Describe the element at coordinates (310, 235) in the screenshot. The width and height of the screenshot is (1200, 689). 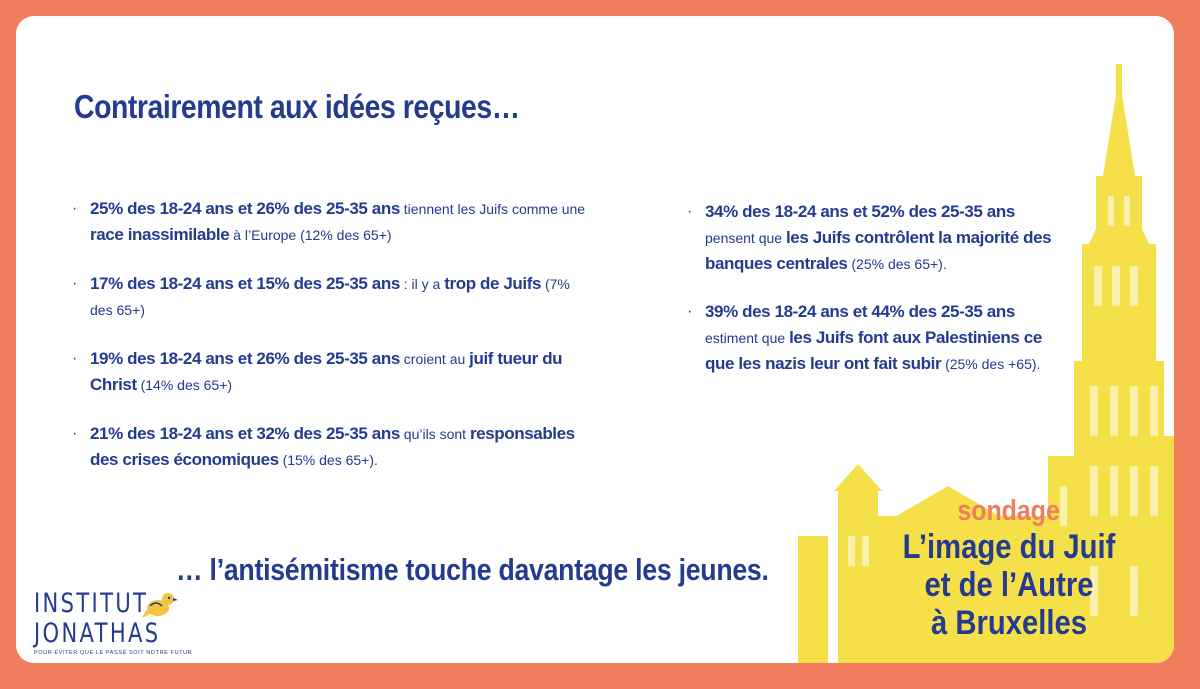
I see `stat-text: à l’Europe (12% des 65+)` at that location.